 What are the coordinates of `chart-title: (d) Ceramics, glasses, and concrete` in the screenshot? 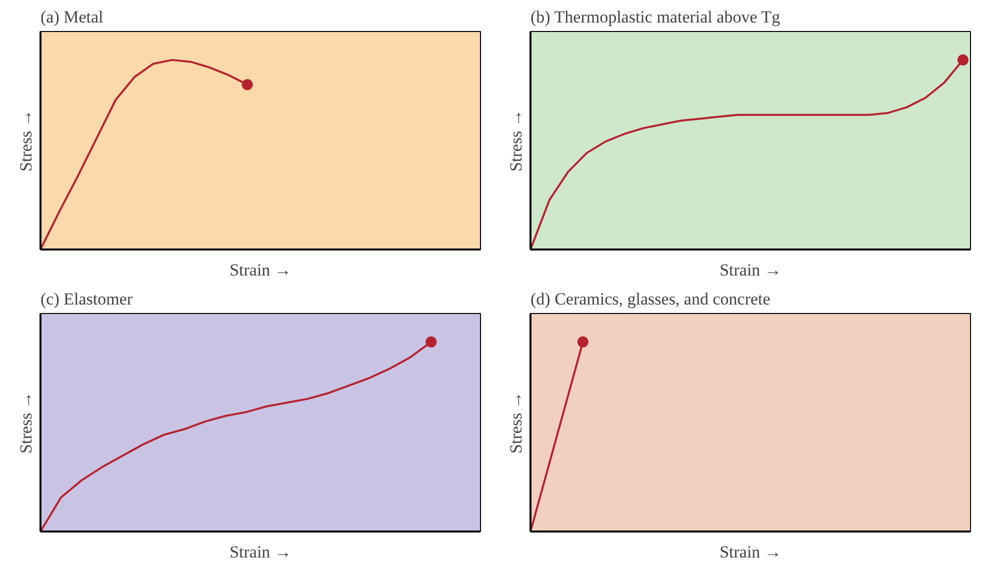 It's located at (650, 299).